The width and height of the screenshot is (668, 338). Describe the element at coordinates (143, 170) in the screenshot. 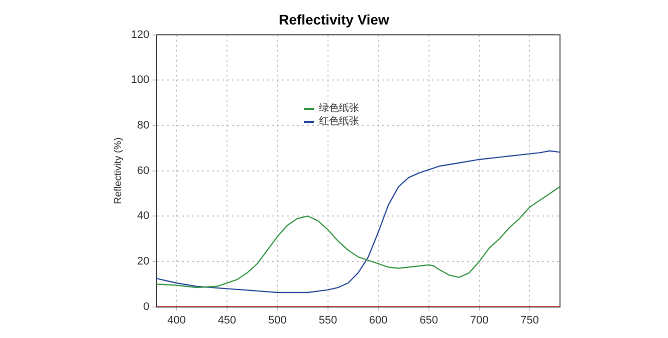

I see `y-tick-label: 60` at that location.